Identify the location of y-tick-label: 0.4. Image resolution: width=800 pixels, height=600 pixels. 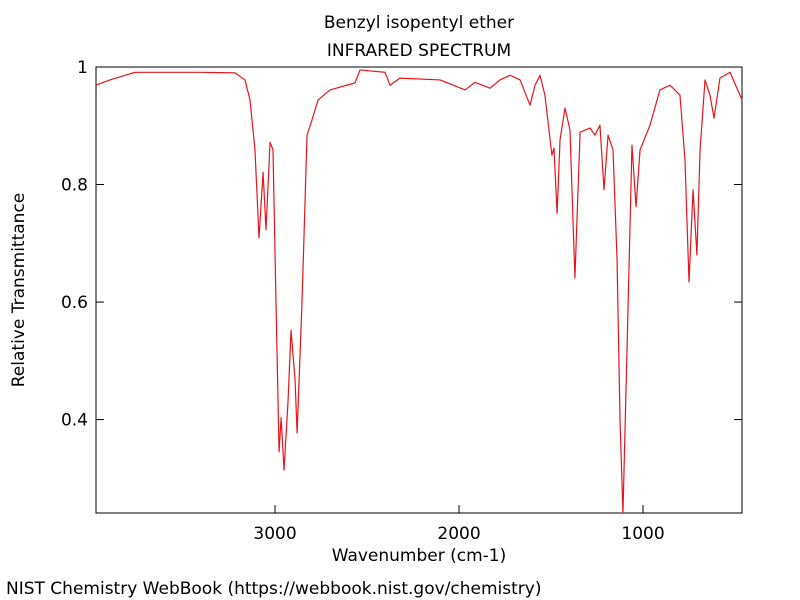
(74, 421).